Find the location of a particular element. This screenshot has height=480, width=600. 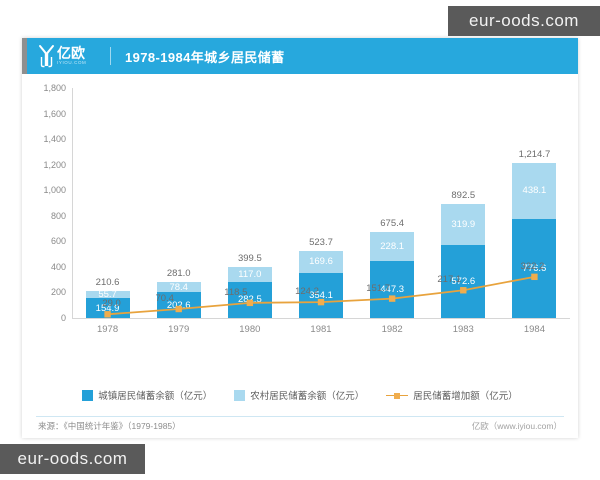

y-axis-labels: 0 200 400 600 800 1,000 1,200 1,400 1,600 1,800 is located at coordinates (46, 234).